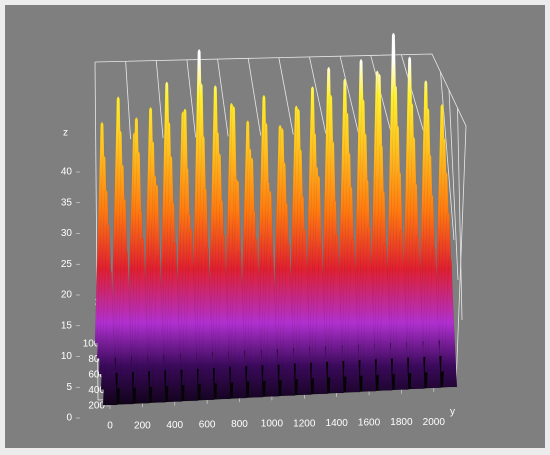  I want to click on z-tick-label: 15, so click(67, 325).